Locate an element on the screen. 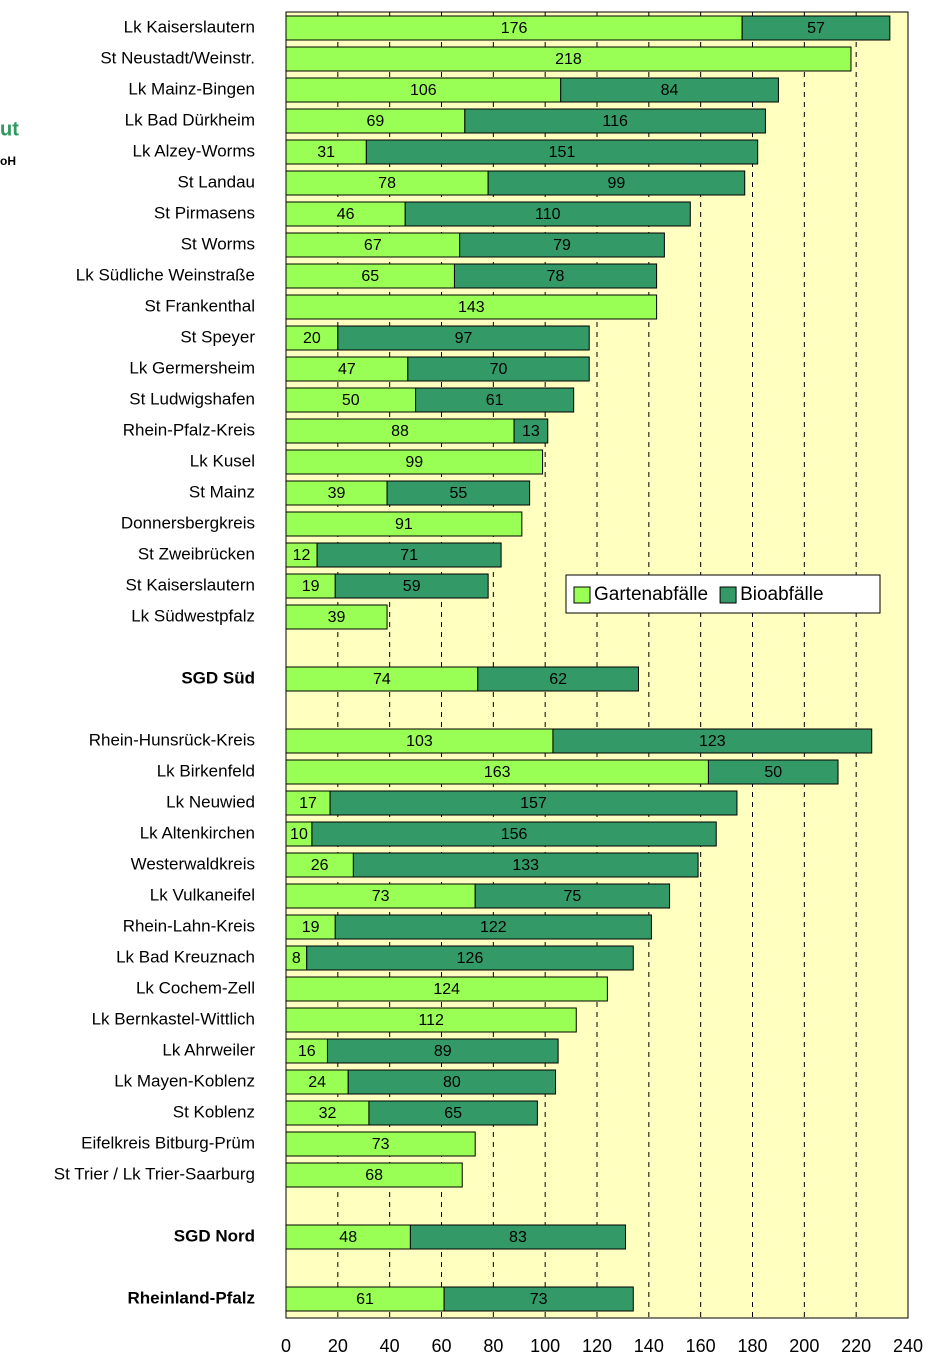  y-tick-label: Donnersbergkreis is located at coordinates (188, 522).